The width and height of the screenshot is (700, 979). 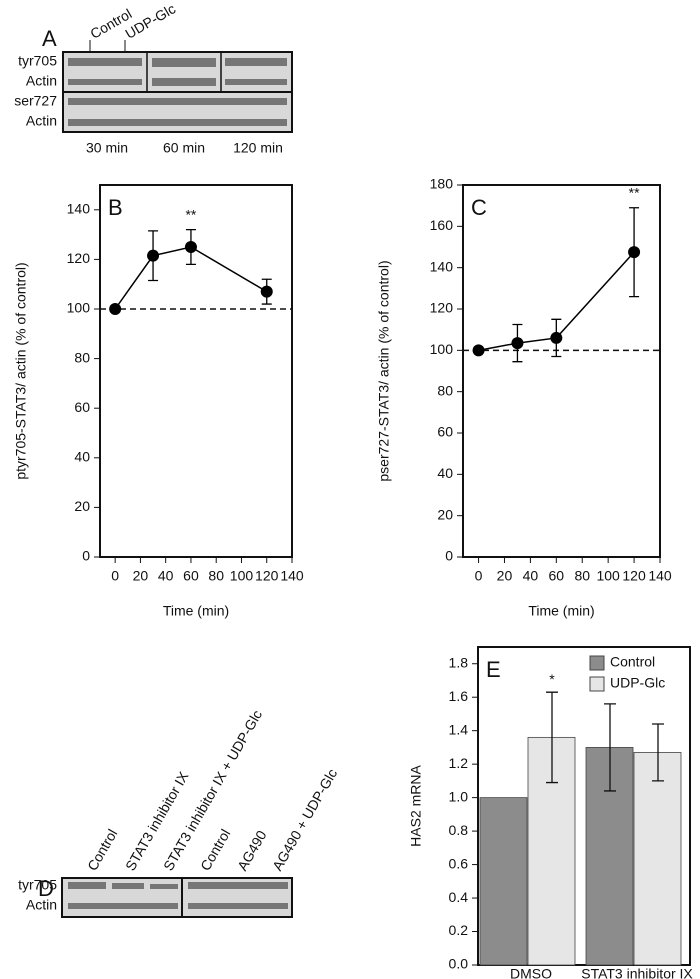 What do you see at coordinates (115, 207) in the screenshot?
I see `panel-label: B` at bounding box center [115, 207].